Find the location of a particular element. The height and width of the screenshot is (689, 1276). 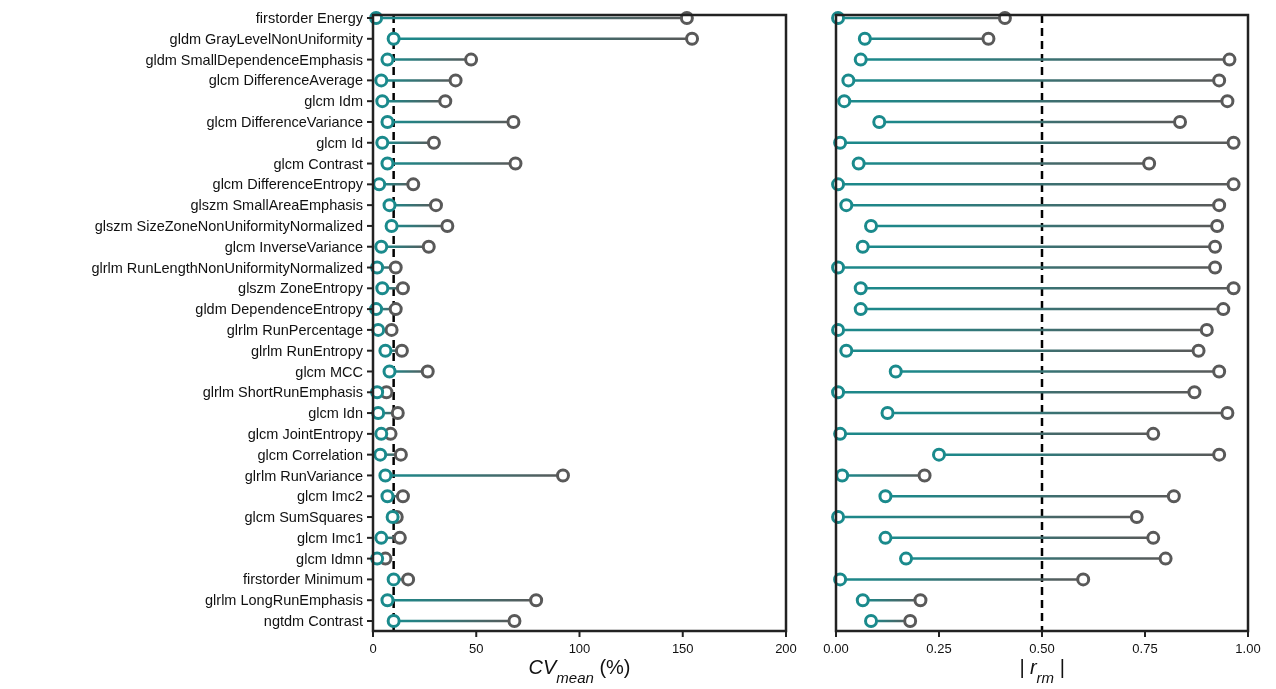

y-tick-label: gldm SmallDependenceEmphasis is located at coordinates (254, 59).